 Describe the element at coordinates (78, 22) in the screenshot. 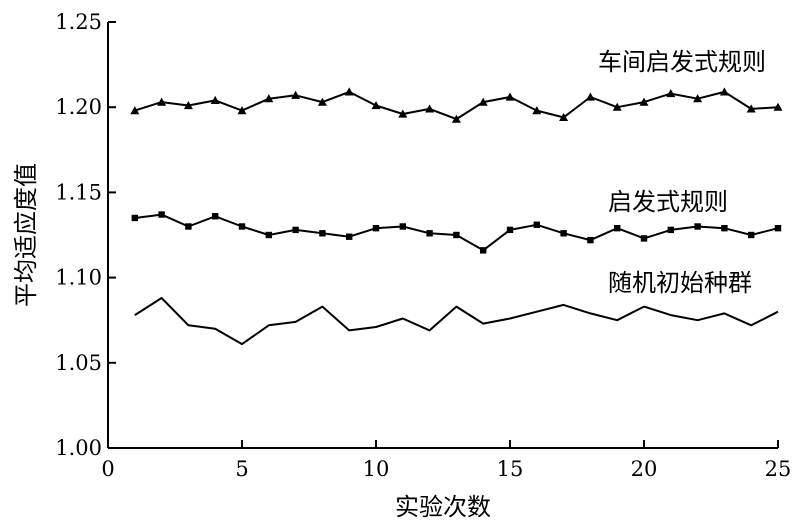

I see `y-tick-label: 1.25` at that location.